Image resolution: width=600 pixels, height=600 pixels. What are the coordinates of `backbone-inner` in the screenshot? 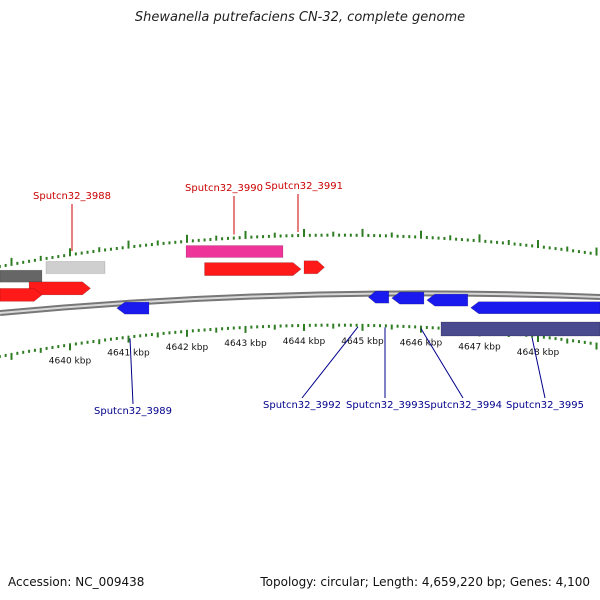 It's located at (300, 303).